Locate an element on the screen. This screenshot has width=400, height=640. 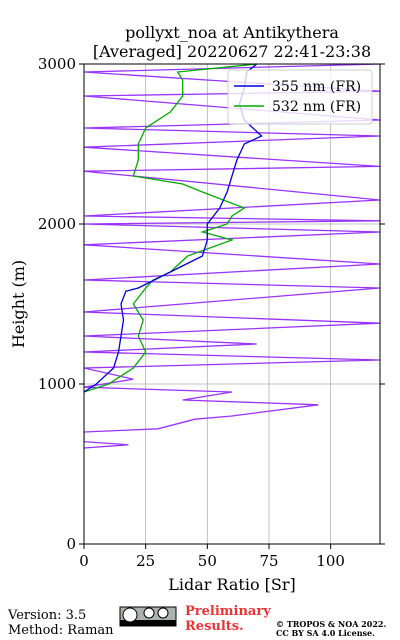
x-axis-label: Lidar Ratio [Sr] is located at coordinates (232, 584).